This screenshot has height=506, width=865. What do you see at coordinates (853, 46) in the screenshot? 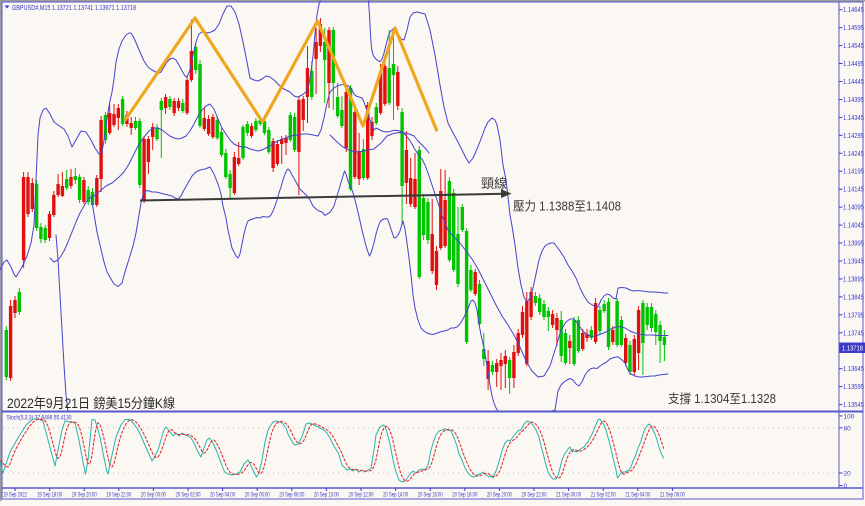
I see `svg-text: 1.14545` at bounding box center [853, 46].